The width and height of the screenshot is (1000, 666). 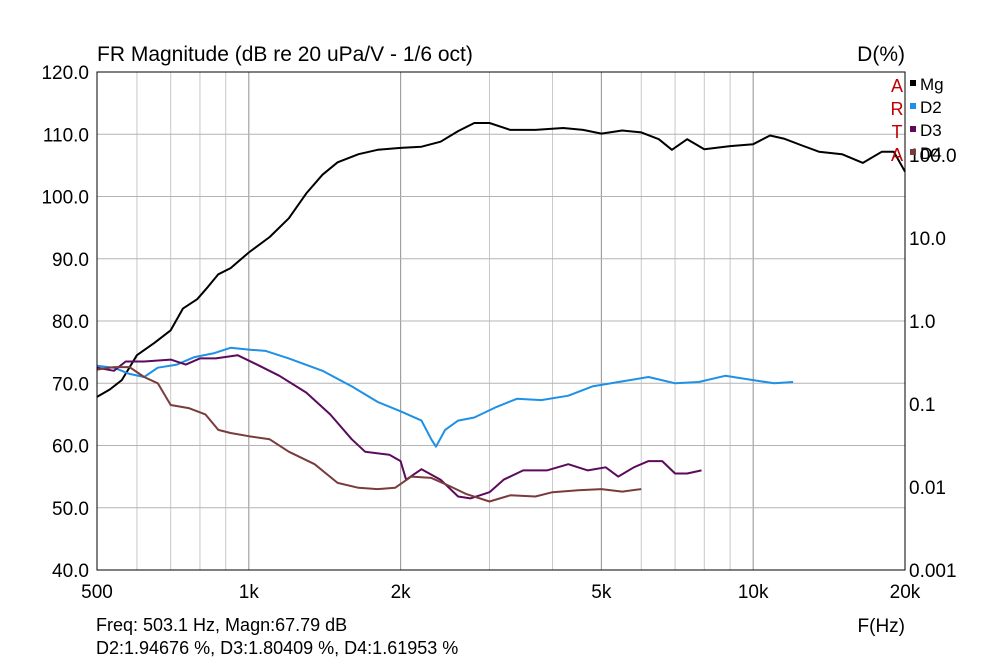 I want to click on x-tick-label: 5k, so click(x=601, y=592).